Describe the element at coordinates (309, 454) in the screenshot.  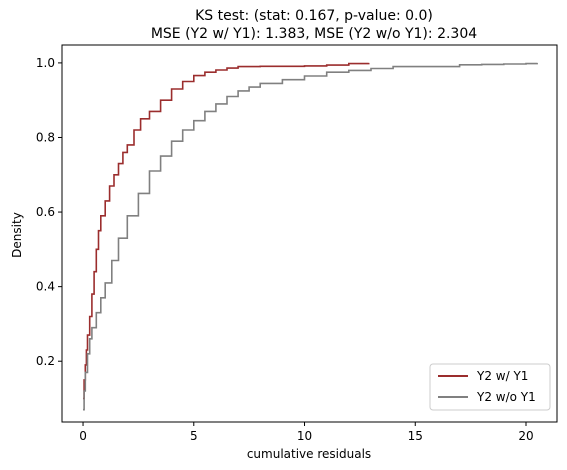
I see `x-axis-label: cumulative residuals` at that location.